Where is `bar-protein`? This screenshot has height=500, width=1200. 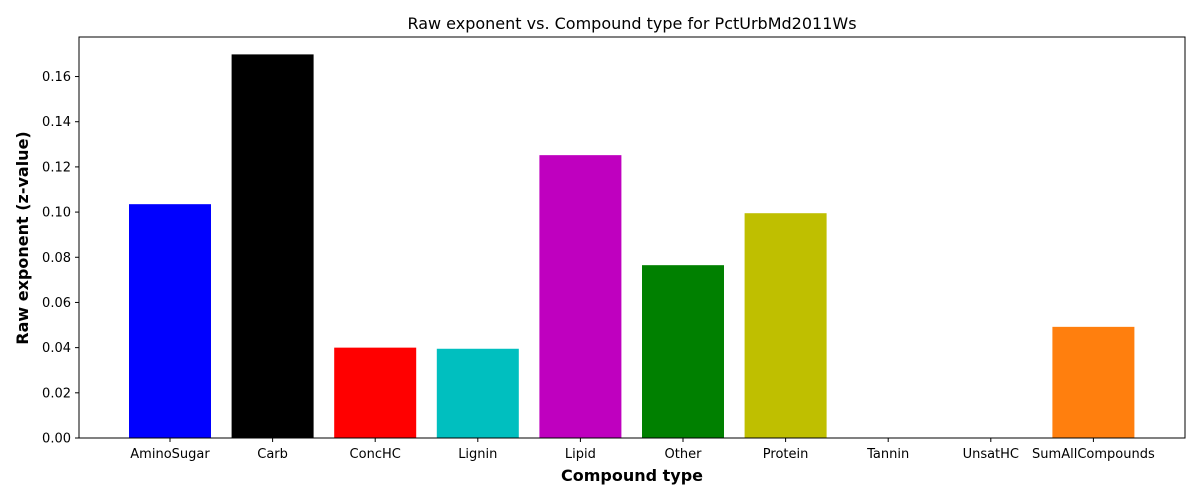 bar-protein is located at coordinates (785, 325).